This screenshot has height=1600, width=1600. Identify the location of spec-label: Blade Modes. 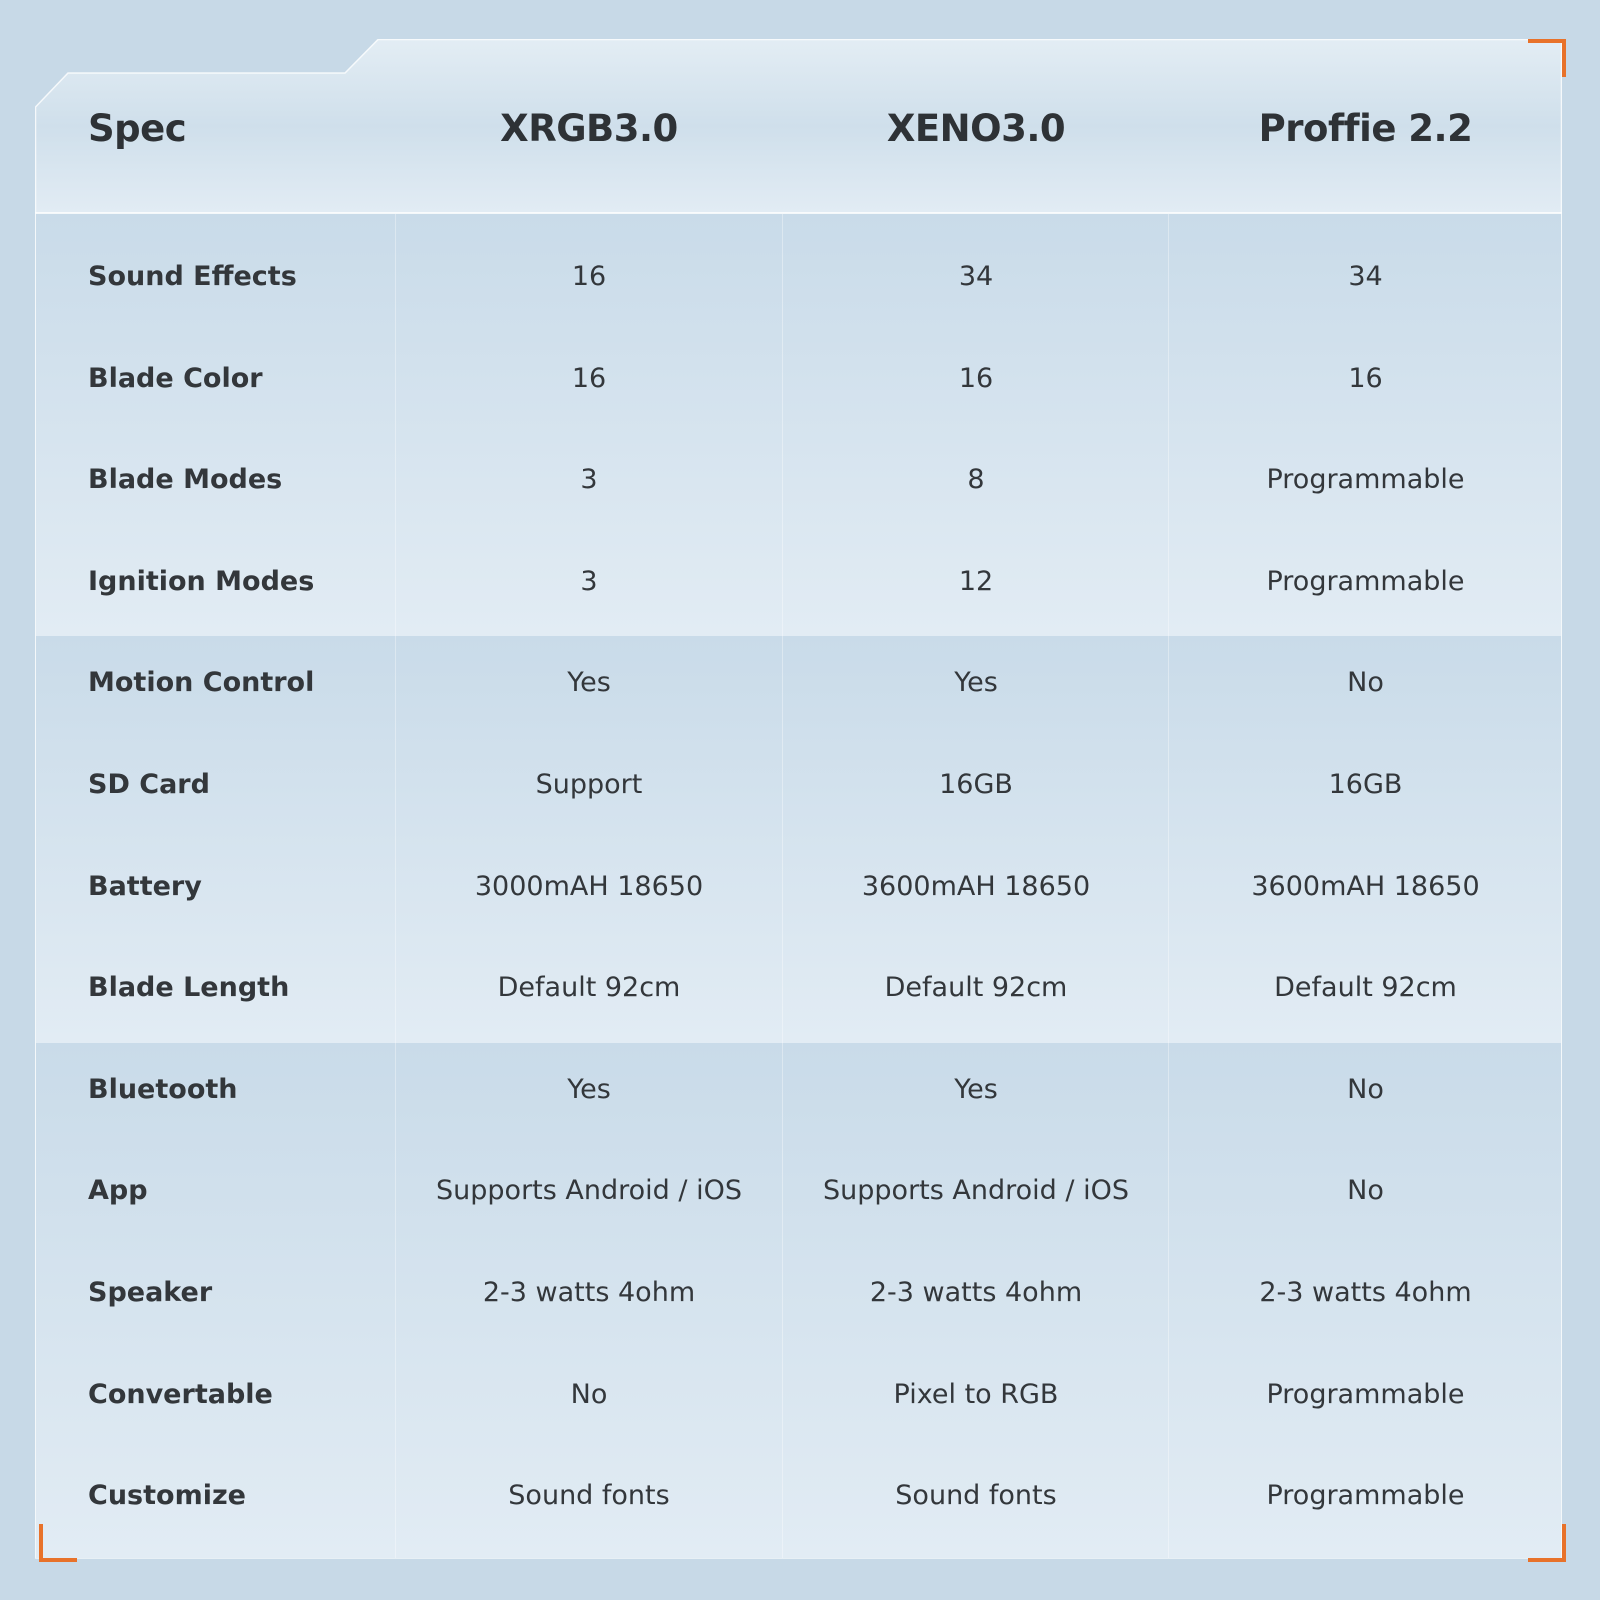
(185, 480).